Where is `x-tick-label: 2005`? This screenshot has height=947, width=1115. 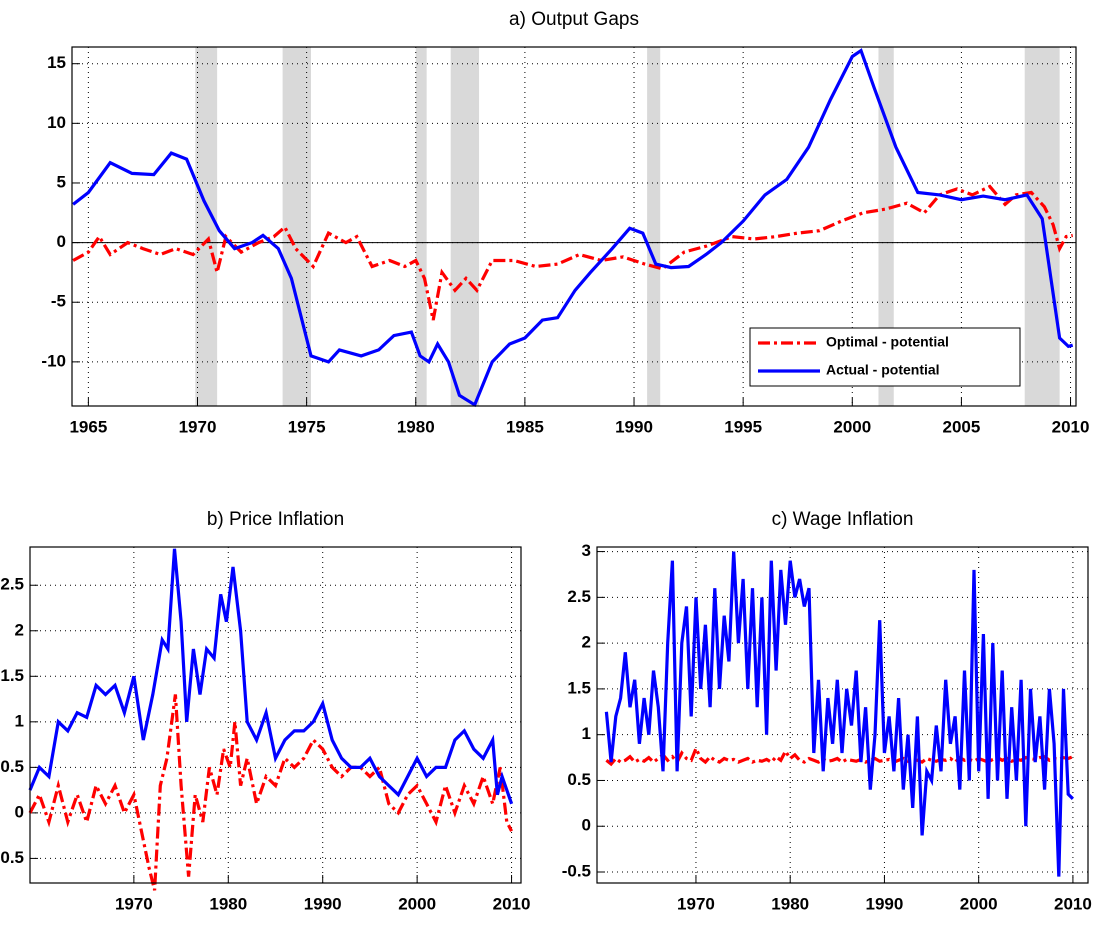 x-tick-label: 2005 is located at coordinates (961, 426).